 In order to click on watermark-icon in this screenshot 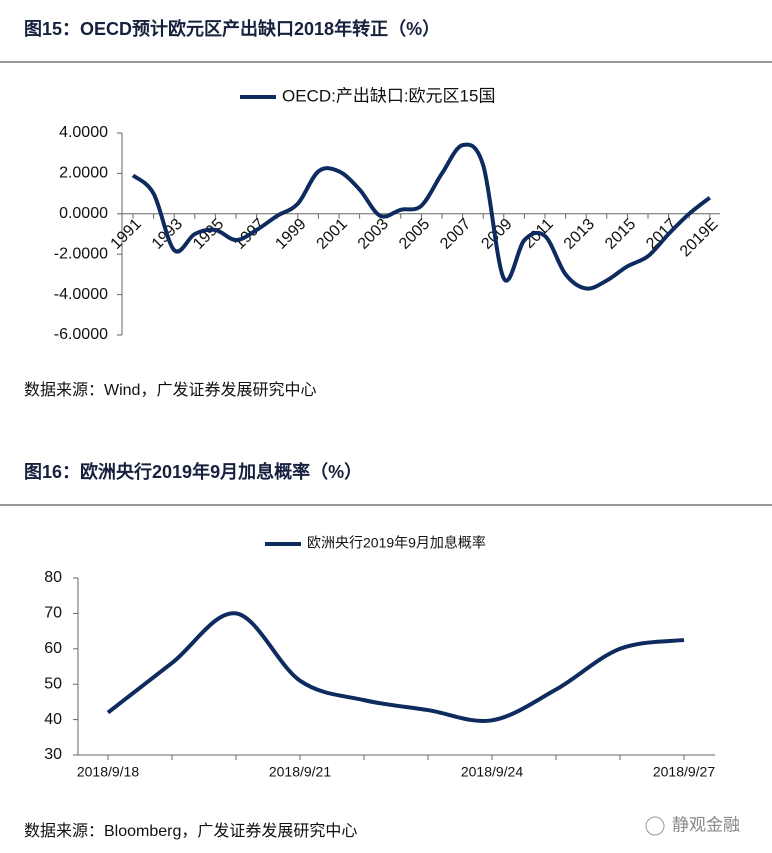, I will do `click(655, 826)`.